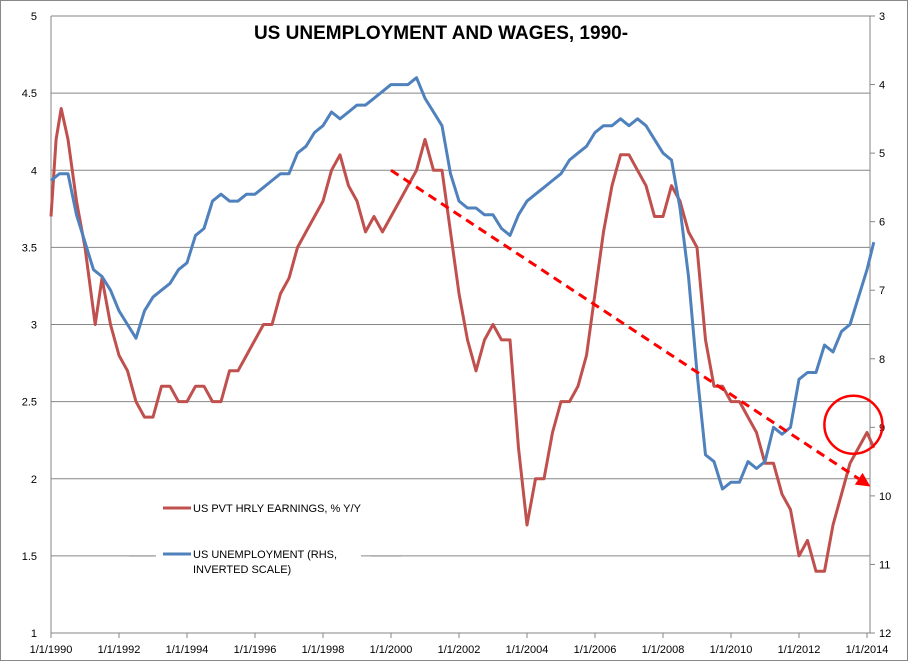 This screenshot has width=908, height=665. I want to click on x-tick-label: 1/1/1990, so click(51, 650).